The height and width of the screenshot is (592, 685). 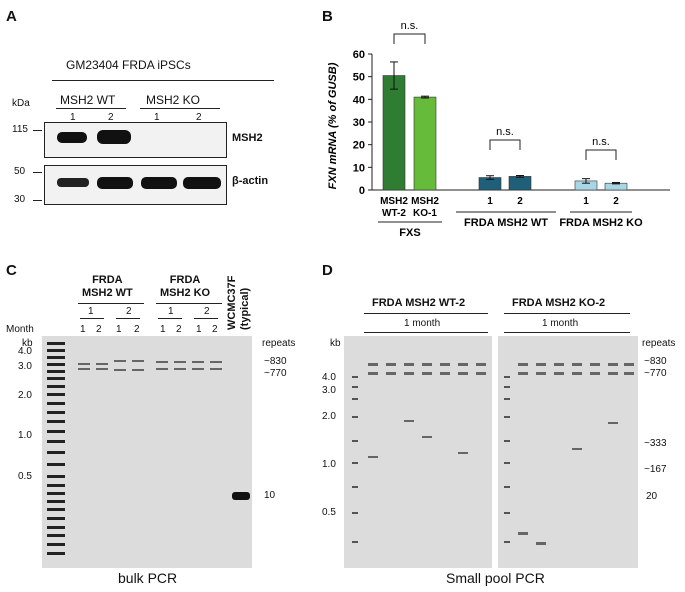 I want to click on repeat-label: 20, so click(x=652, y=496).